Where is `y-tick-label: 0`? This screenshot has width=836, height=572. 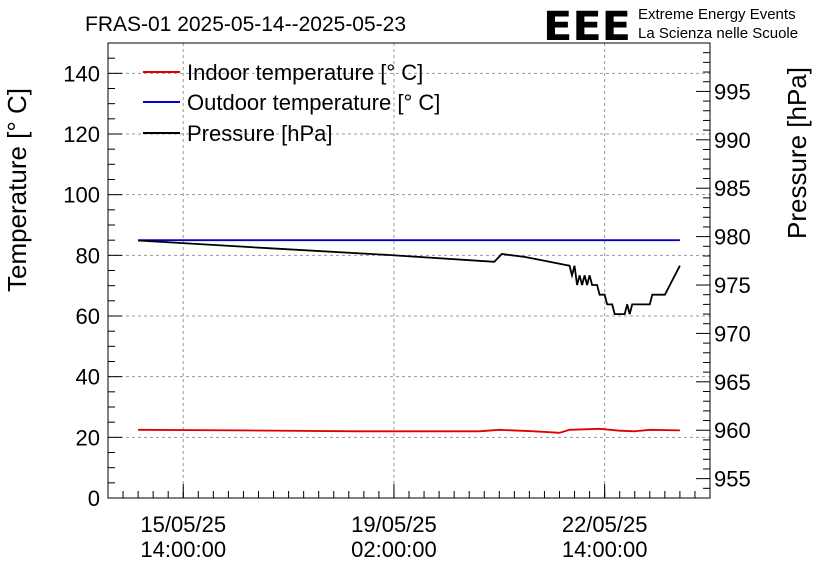 y-tick-label: 0 is located at coordinates (94, 498).